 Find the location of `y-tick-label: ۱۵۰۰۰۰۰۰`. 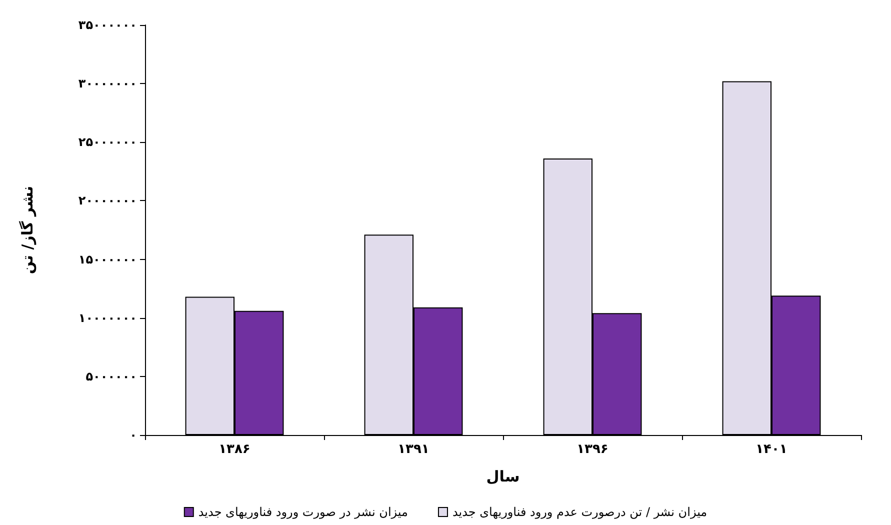

y-tick-label: ۱۵۰۰۰۰۰۰ is located at coordinates (107, 259).